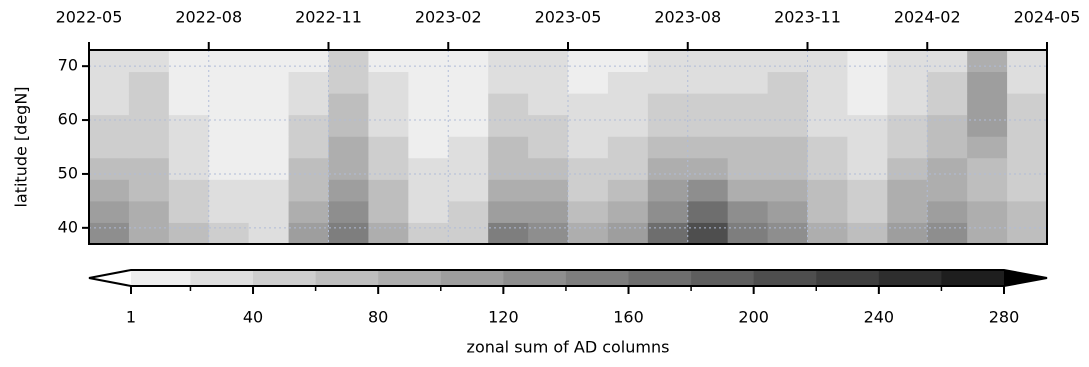  I want to click on x-tick-label: 2023-02, so click(448, 17).